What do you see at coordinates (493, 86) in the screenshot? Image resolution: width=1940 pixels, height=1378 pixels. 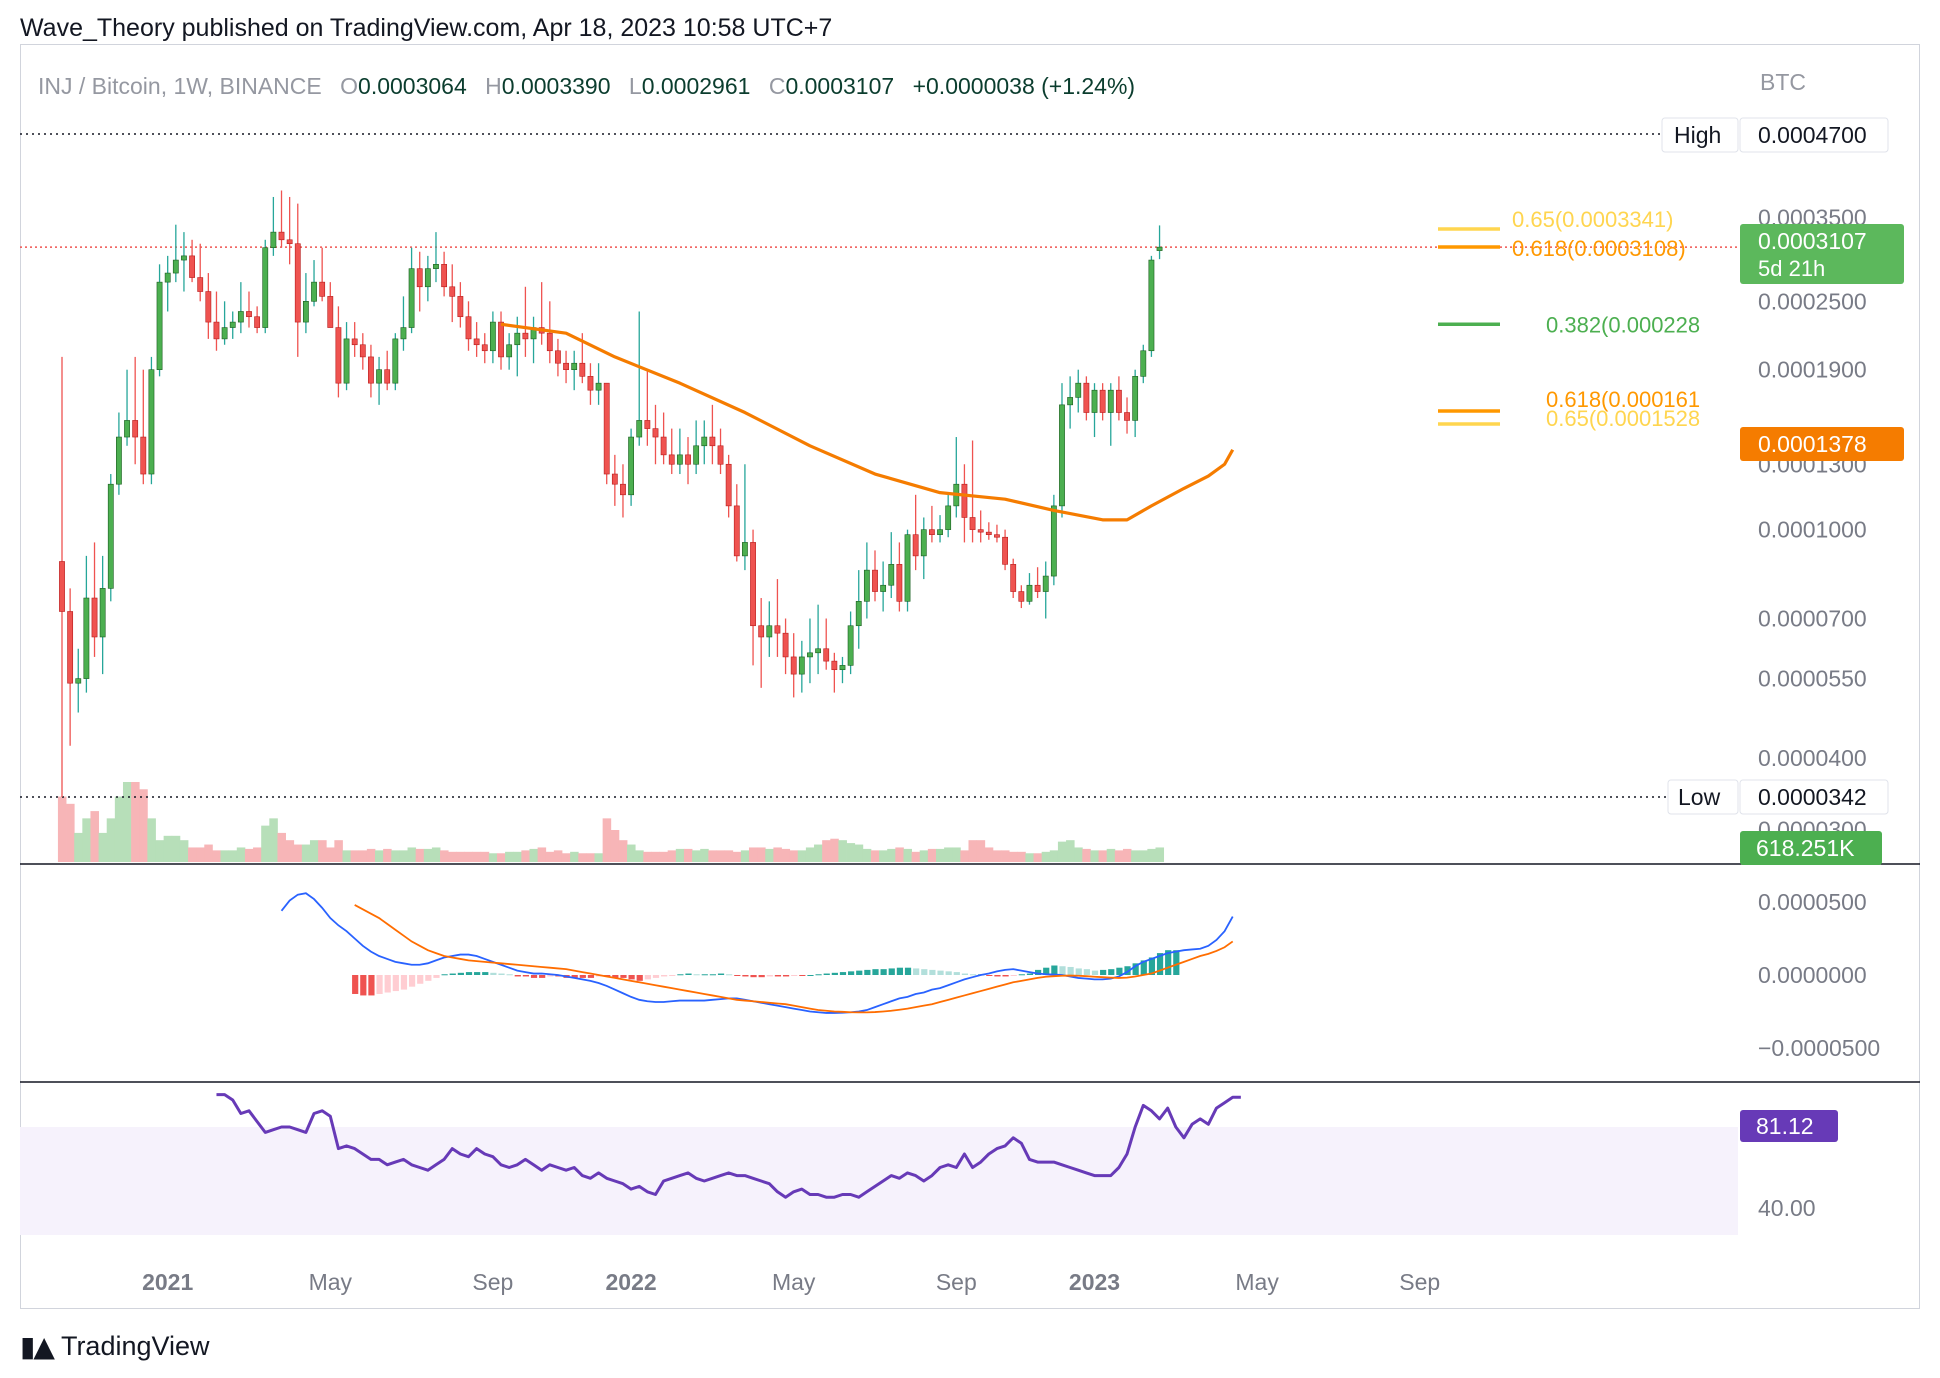 I see `high-label: H` at bounding box center [493, 86].